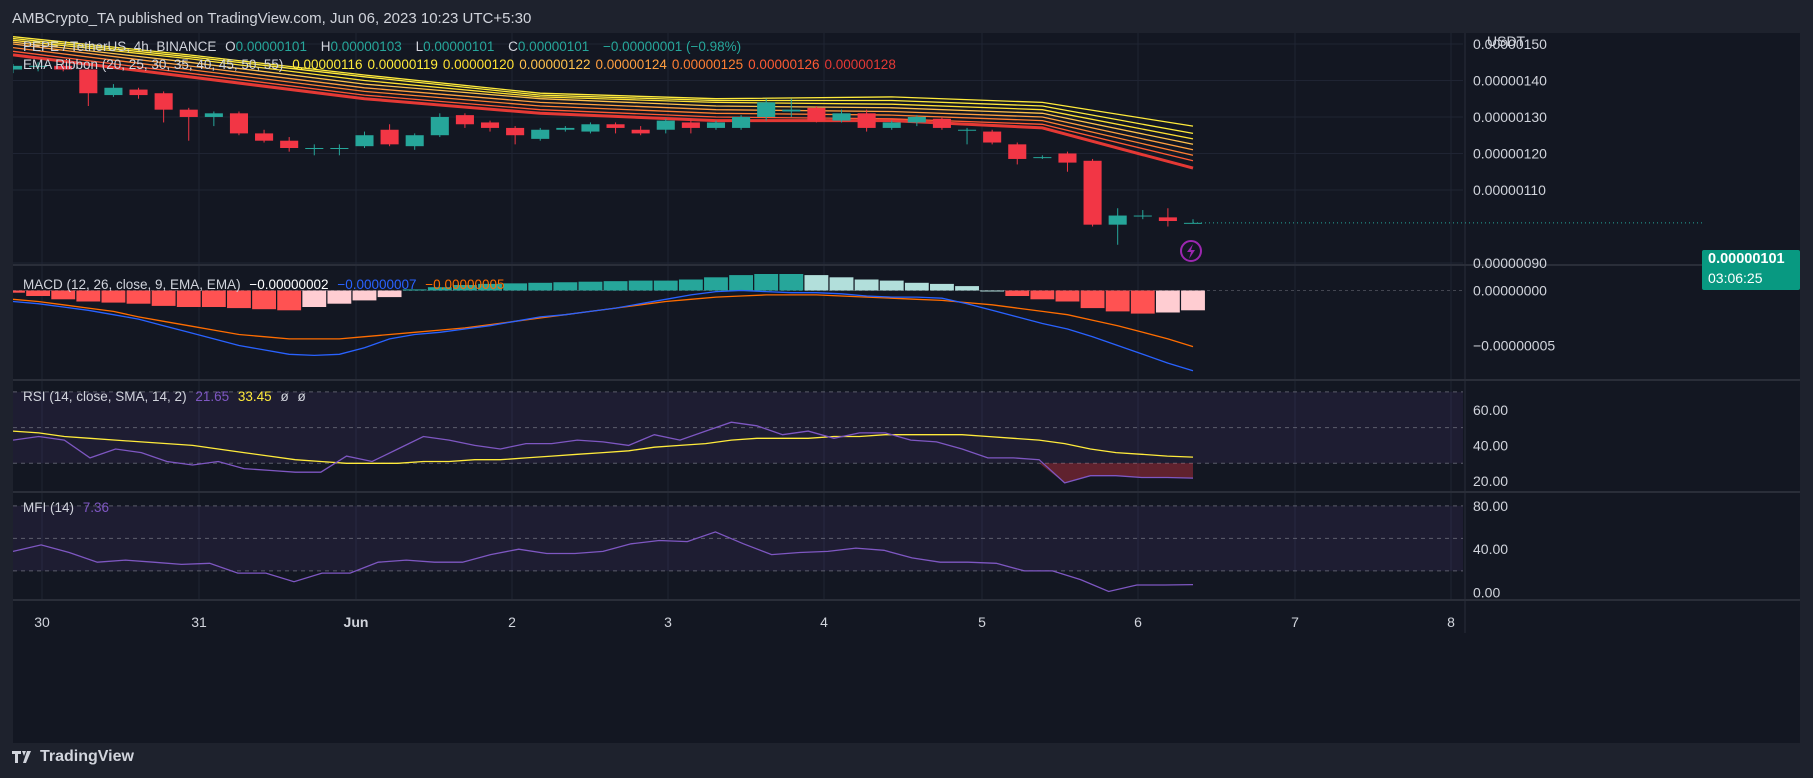 This screenshot has width=1813, height=778. What do you see at coordinates (1490, 506) in the screenshot?
I see `mfi-axis-label-0: 80.00` at bounding box center [1490, 506].